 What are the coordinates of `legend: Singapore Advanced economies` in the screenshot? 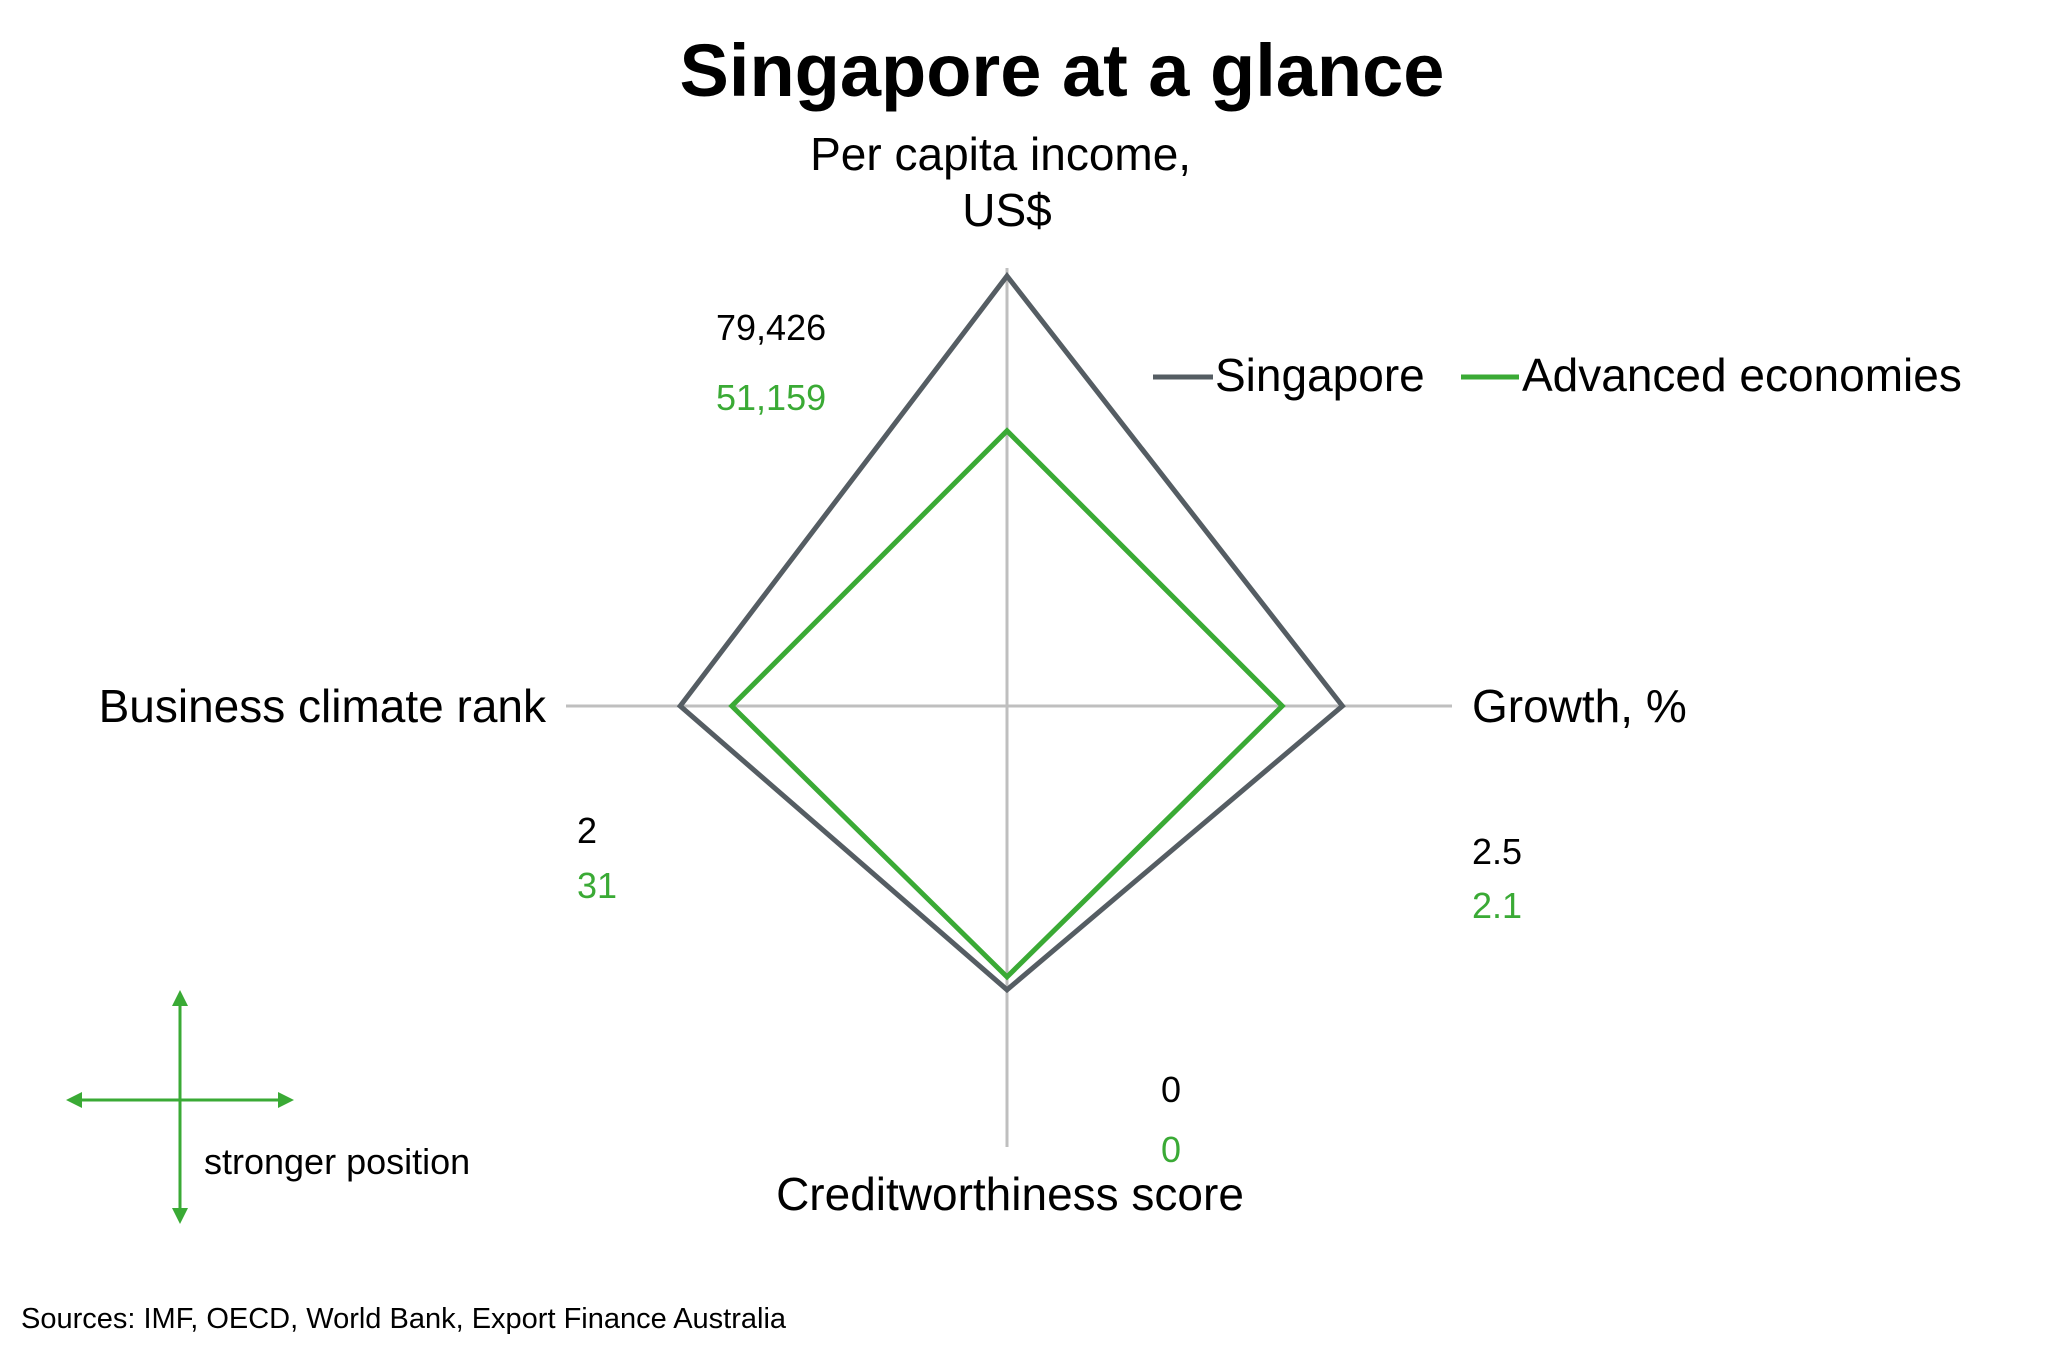 It's located at (1557, 375).